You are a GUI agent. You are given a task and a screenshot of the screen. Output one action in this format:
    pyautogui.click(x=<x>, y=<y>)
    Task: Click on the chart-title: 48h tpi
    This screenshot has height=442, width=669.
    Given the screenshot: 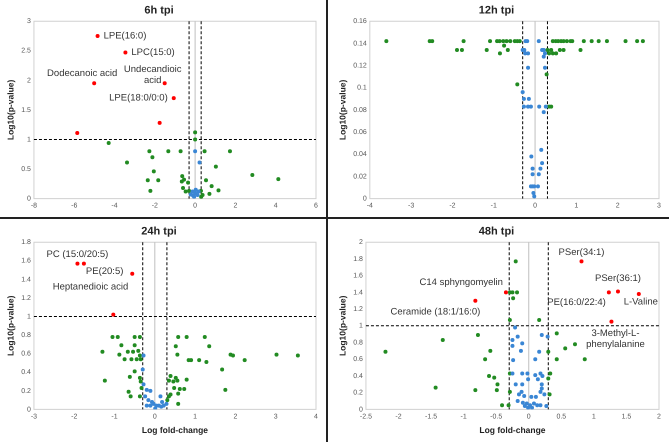 What is the action you would take?
    pyautogui.click(x=496, y=232)
    